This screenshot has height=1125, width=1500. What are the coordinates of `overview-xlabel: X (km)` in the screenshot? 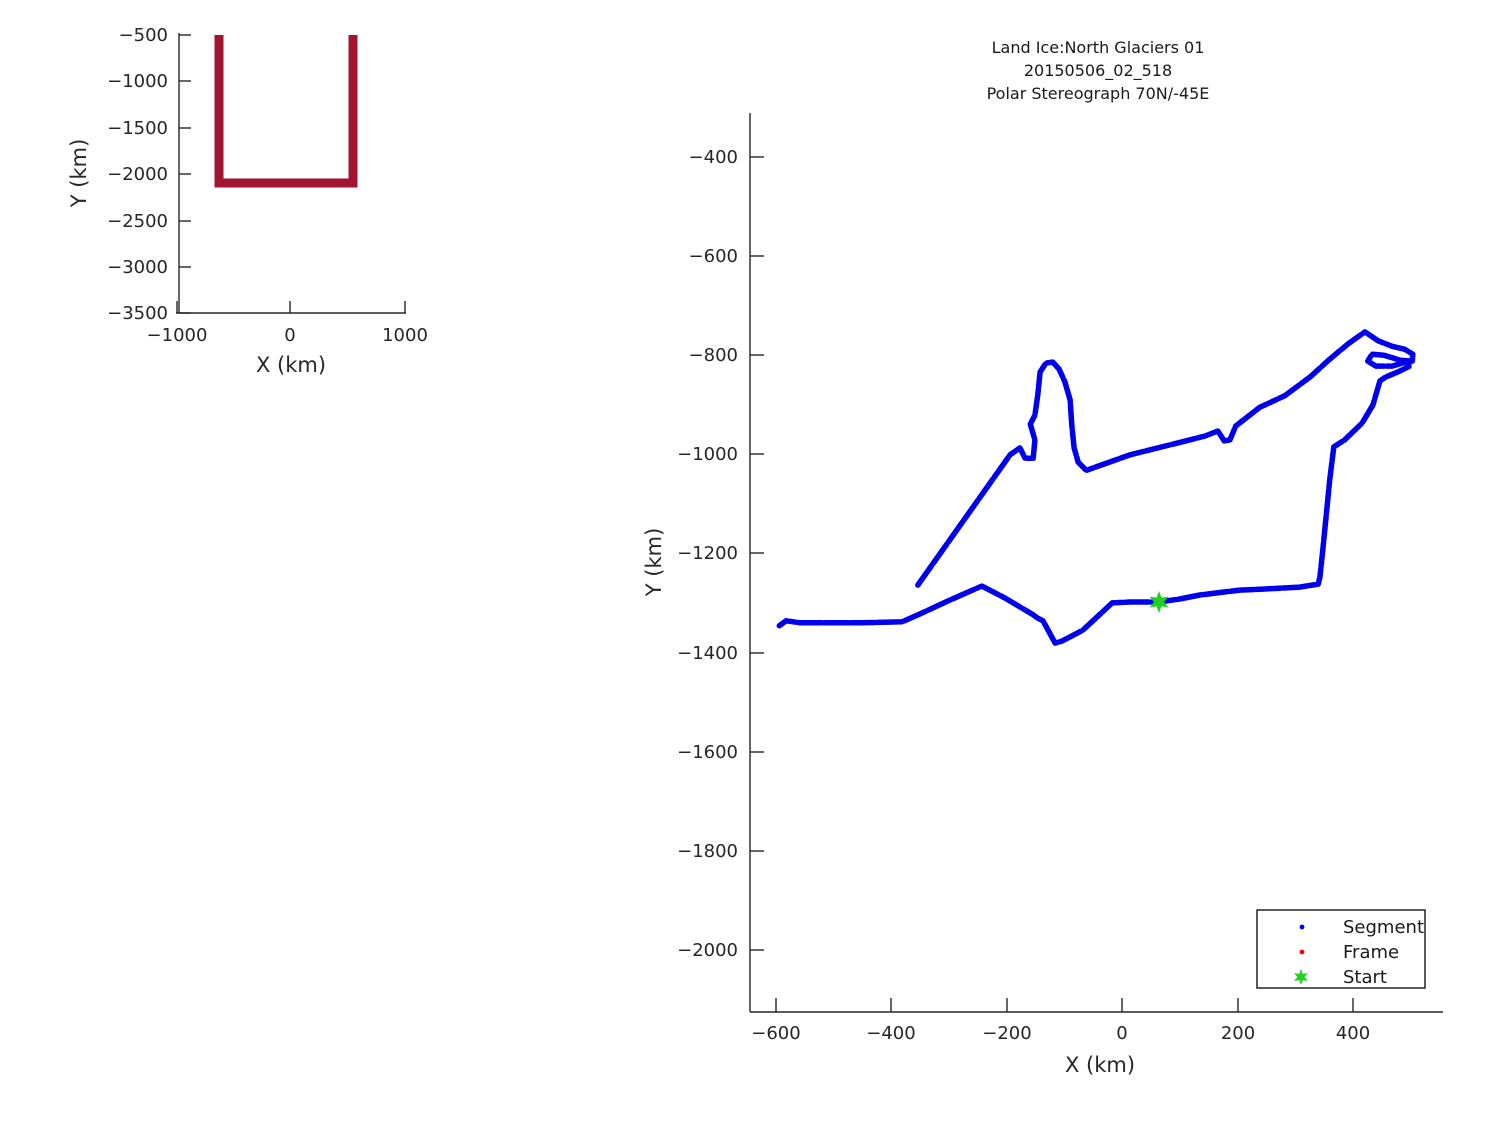 It's located at (291, 365).